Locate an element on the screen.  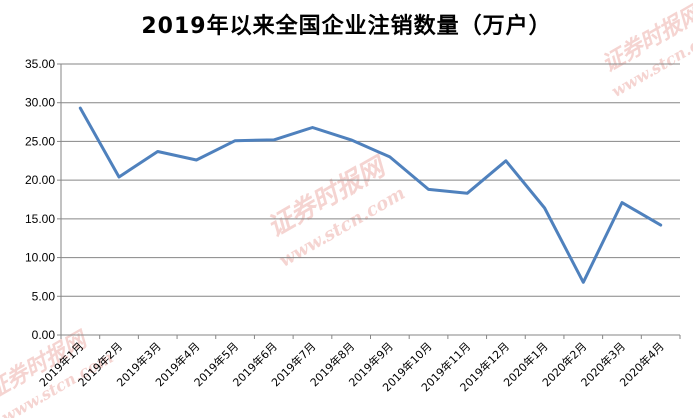
y-tick-label: 30.00 is located at coordinates (40, 103).